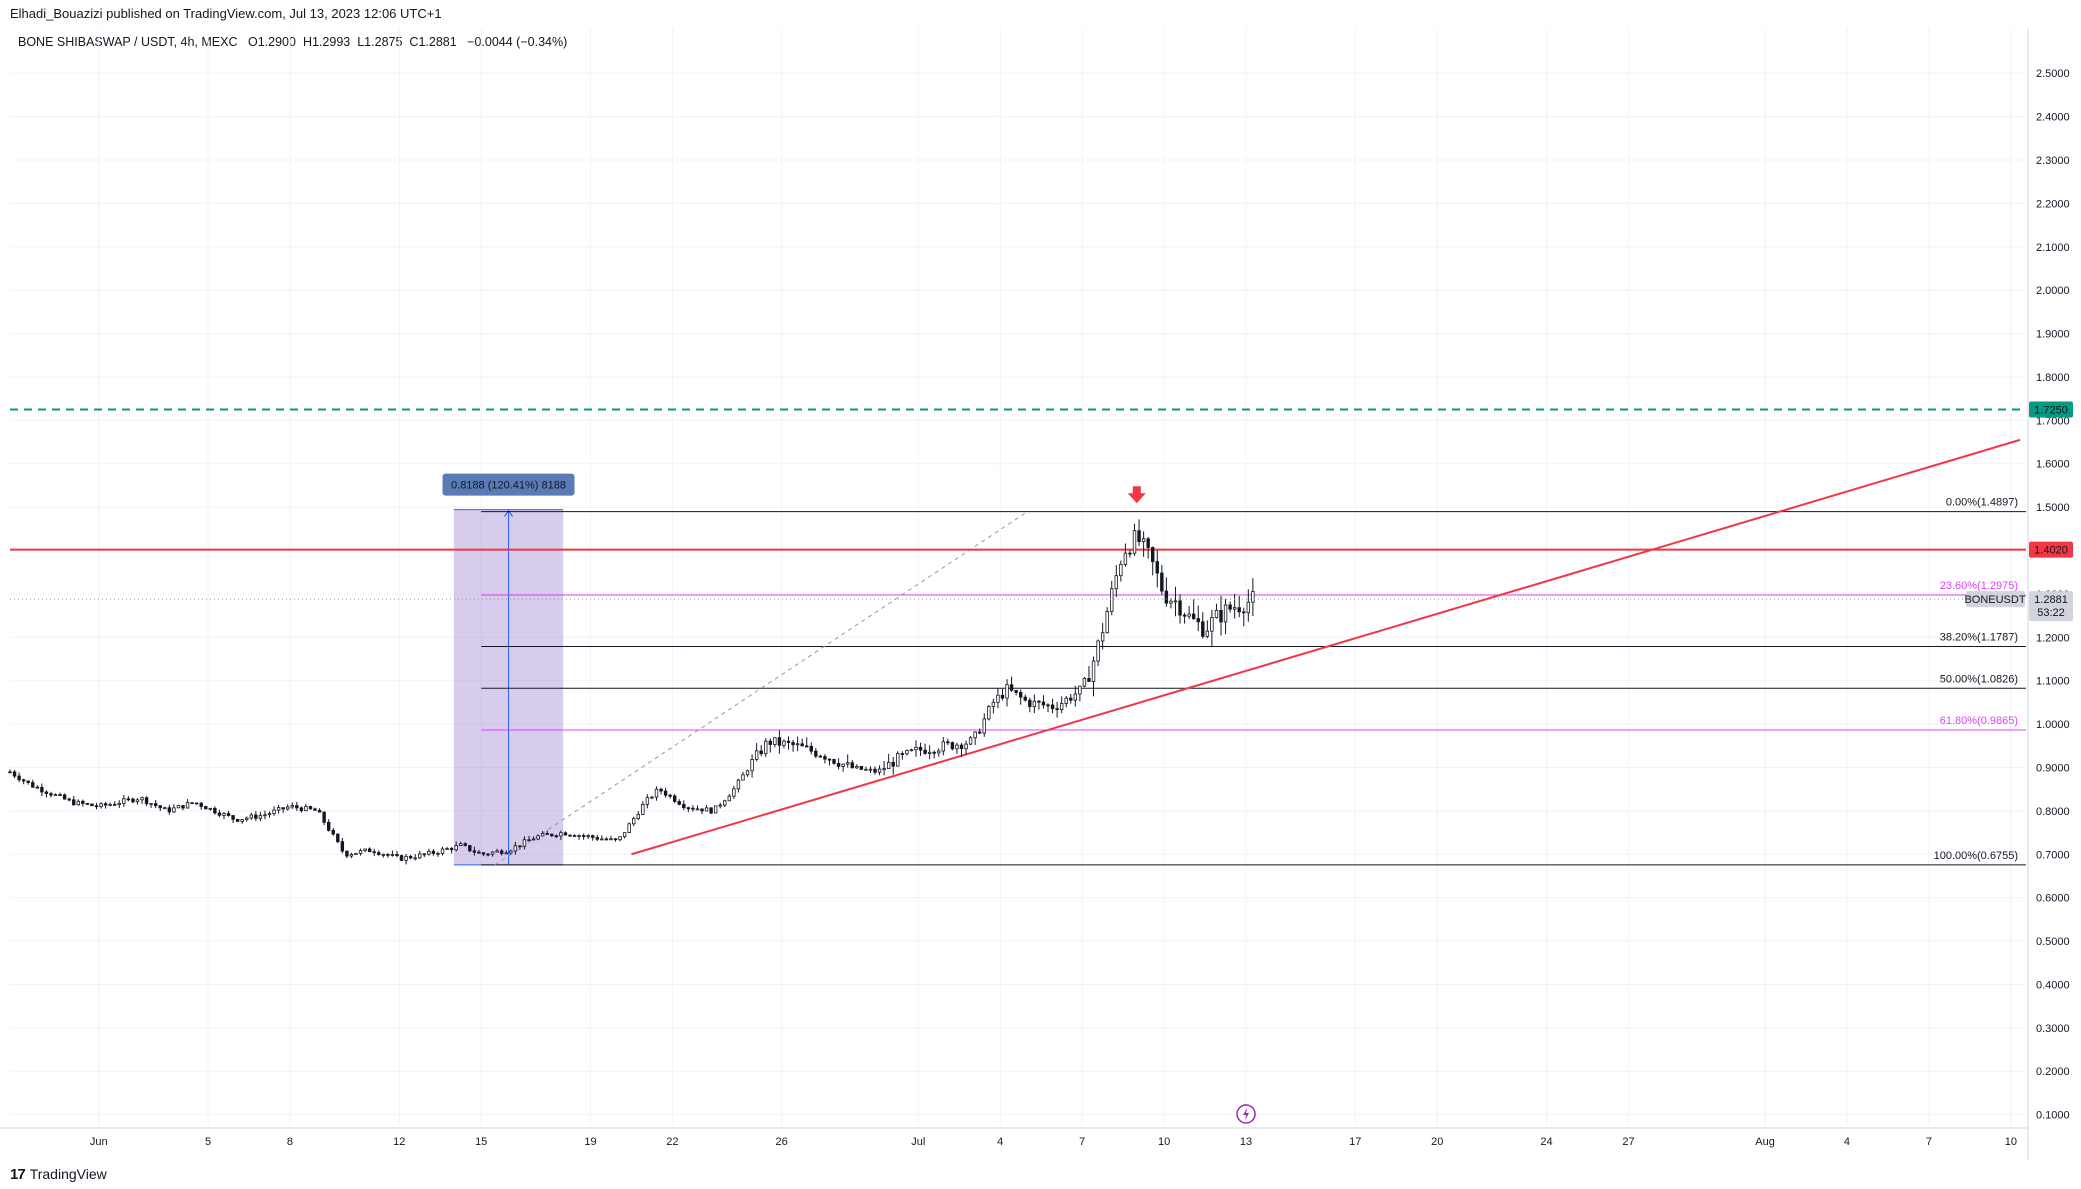  Describe the element at coordinates (1136, 495) in the screenshot. I see `arrow-down-icon` at that location.